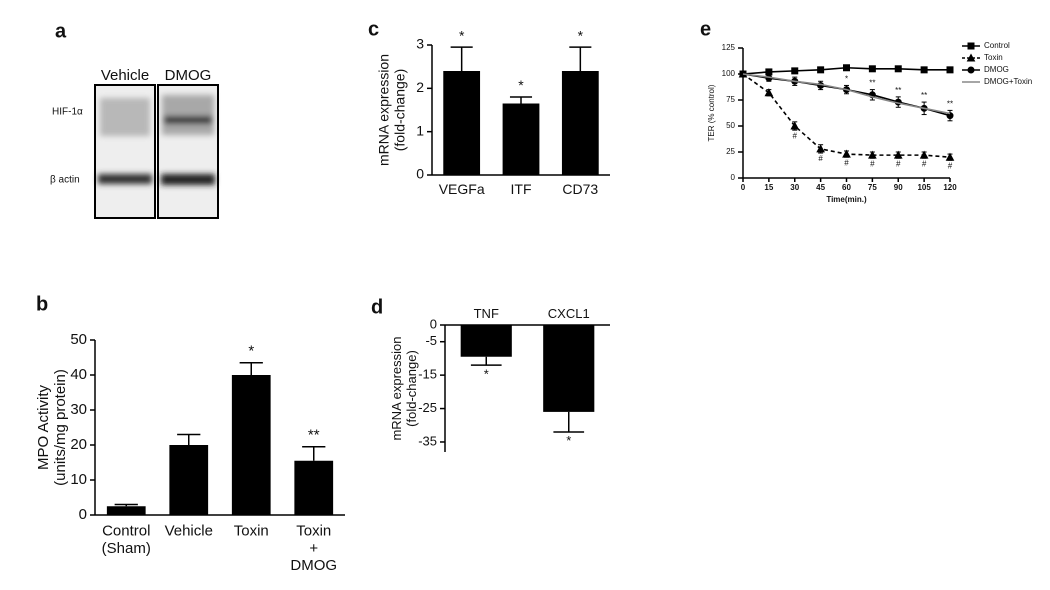 The width and height of the screenshot is (1050, 590). I want to click on y-tick-label: 30, so click(78, 409).